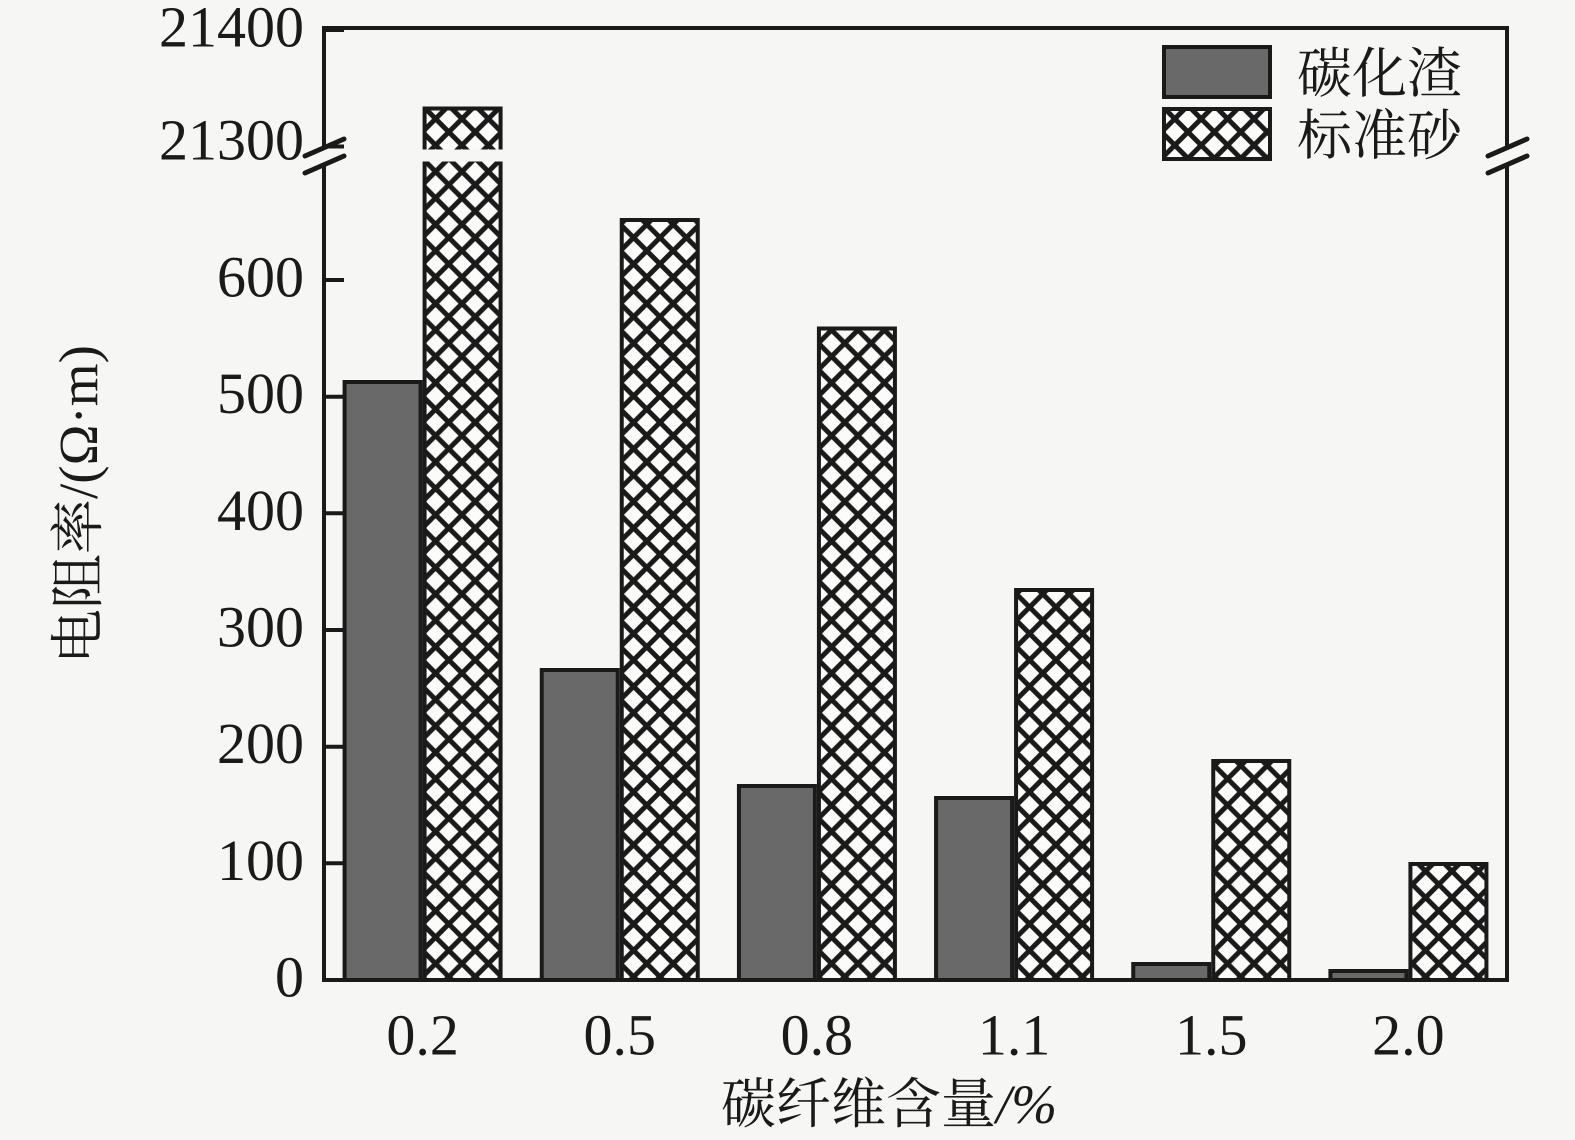 Image resolution: width=1575 pixels, height=1140 pixels. What do you see at coordinates (1211, 1035) in the screenshot?
I see `svg-text: 1.5` at bounding box center [1211, 1035].